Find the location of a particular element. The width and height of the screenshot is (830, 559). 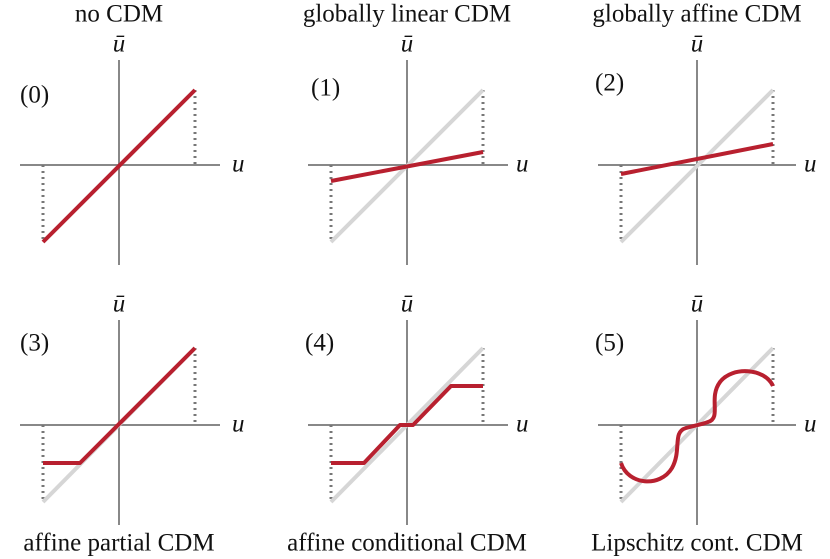

panel: u ū (1) is located at coordinates (418, 148).